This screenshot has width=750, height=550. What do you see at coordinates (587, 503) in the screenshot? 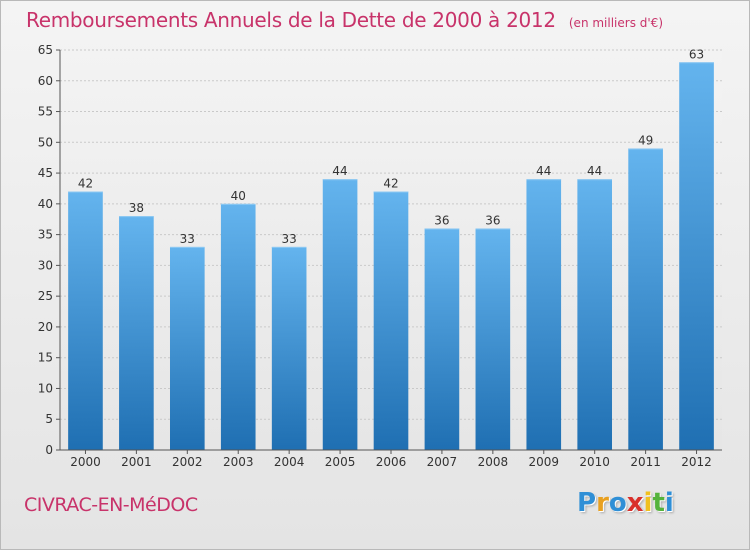
I see `logo-letter: P` at bounding box center [587, 503].